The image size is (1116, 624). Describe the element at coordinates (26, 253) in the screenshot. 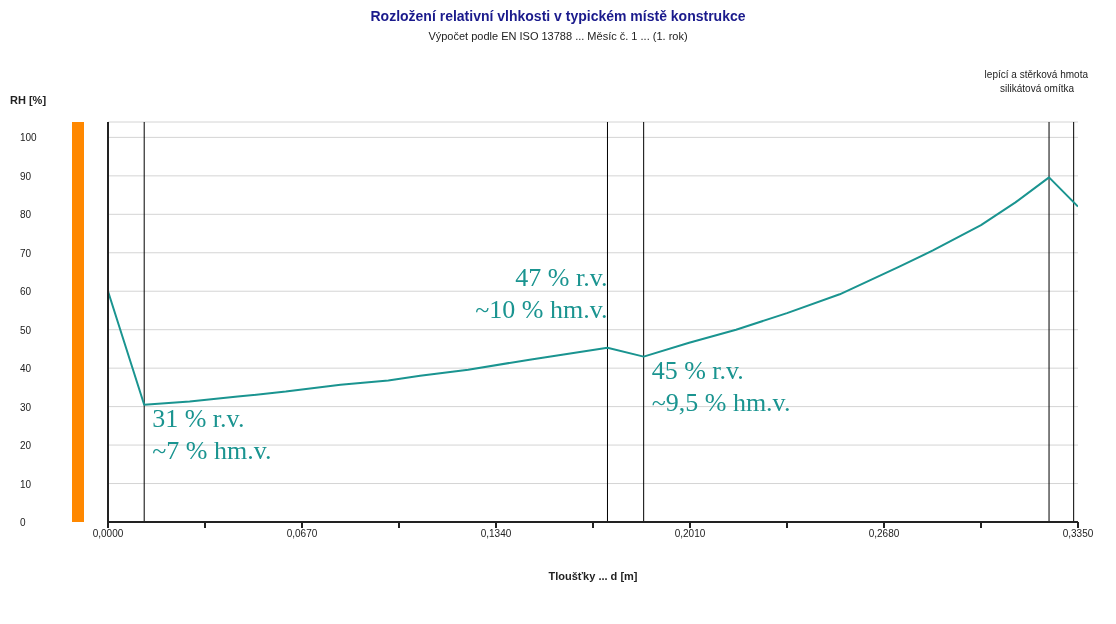

I see `y-tick-label: 70` at that location.